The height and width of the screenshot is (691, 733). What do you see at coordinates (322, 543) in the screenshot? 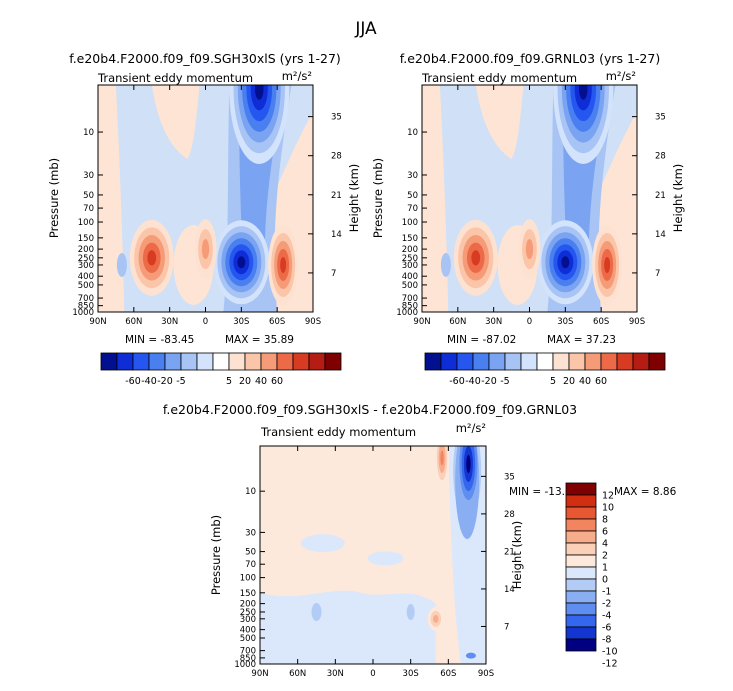
I see `negative-region` at bounding box center [322, 543].